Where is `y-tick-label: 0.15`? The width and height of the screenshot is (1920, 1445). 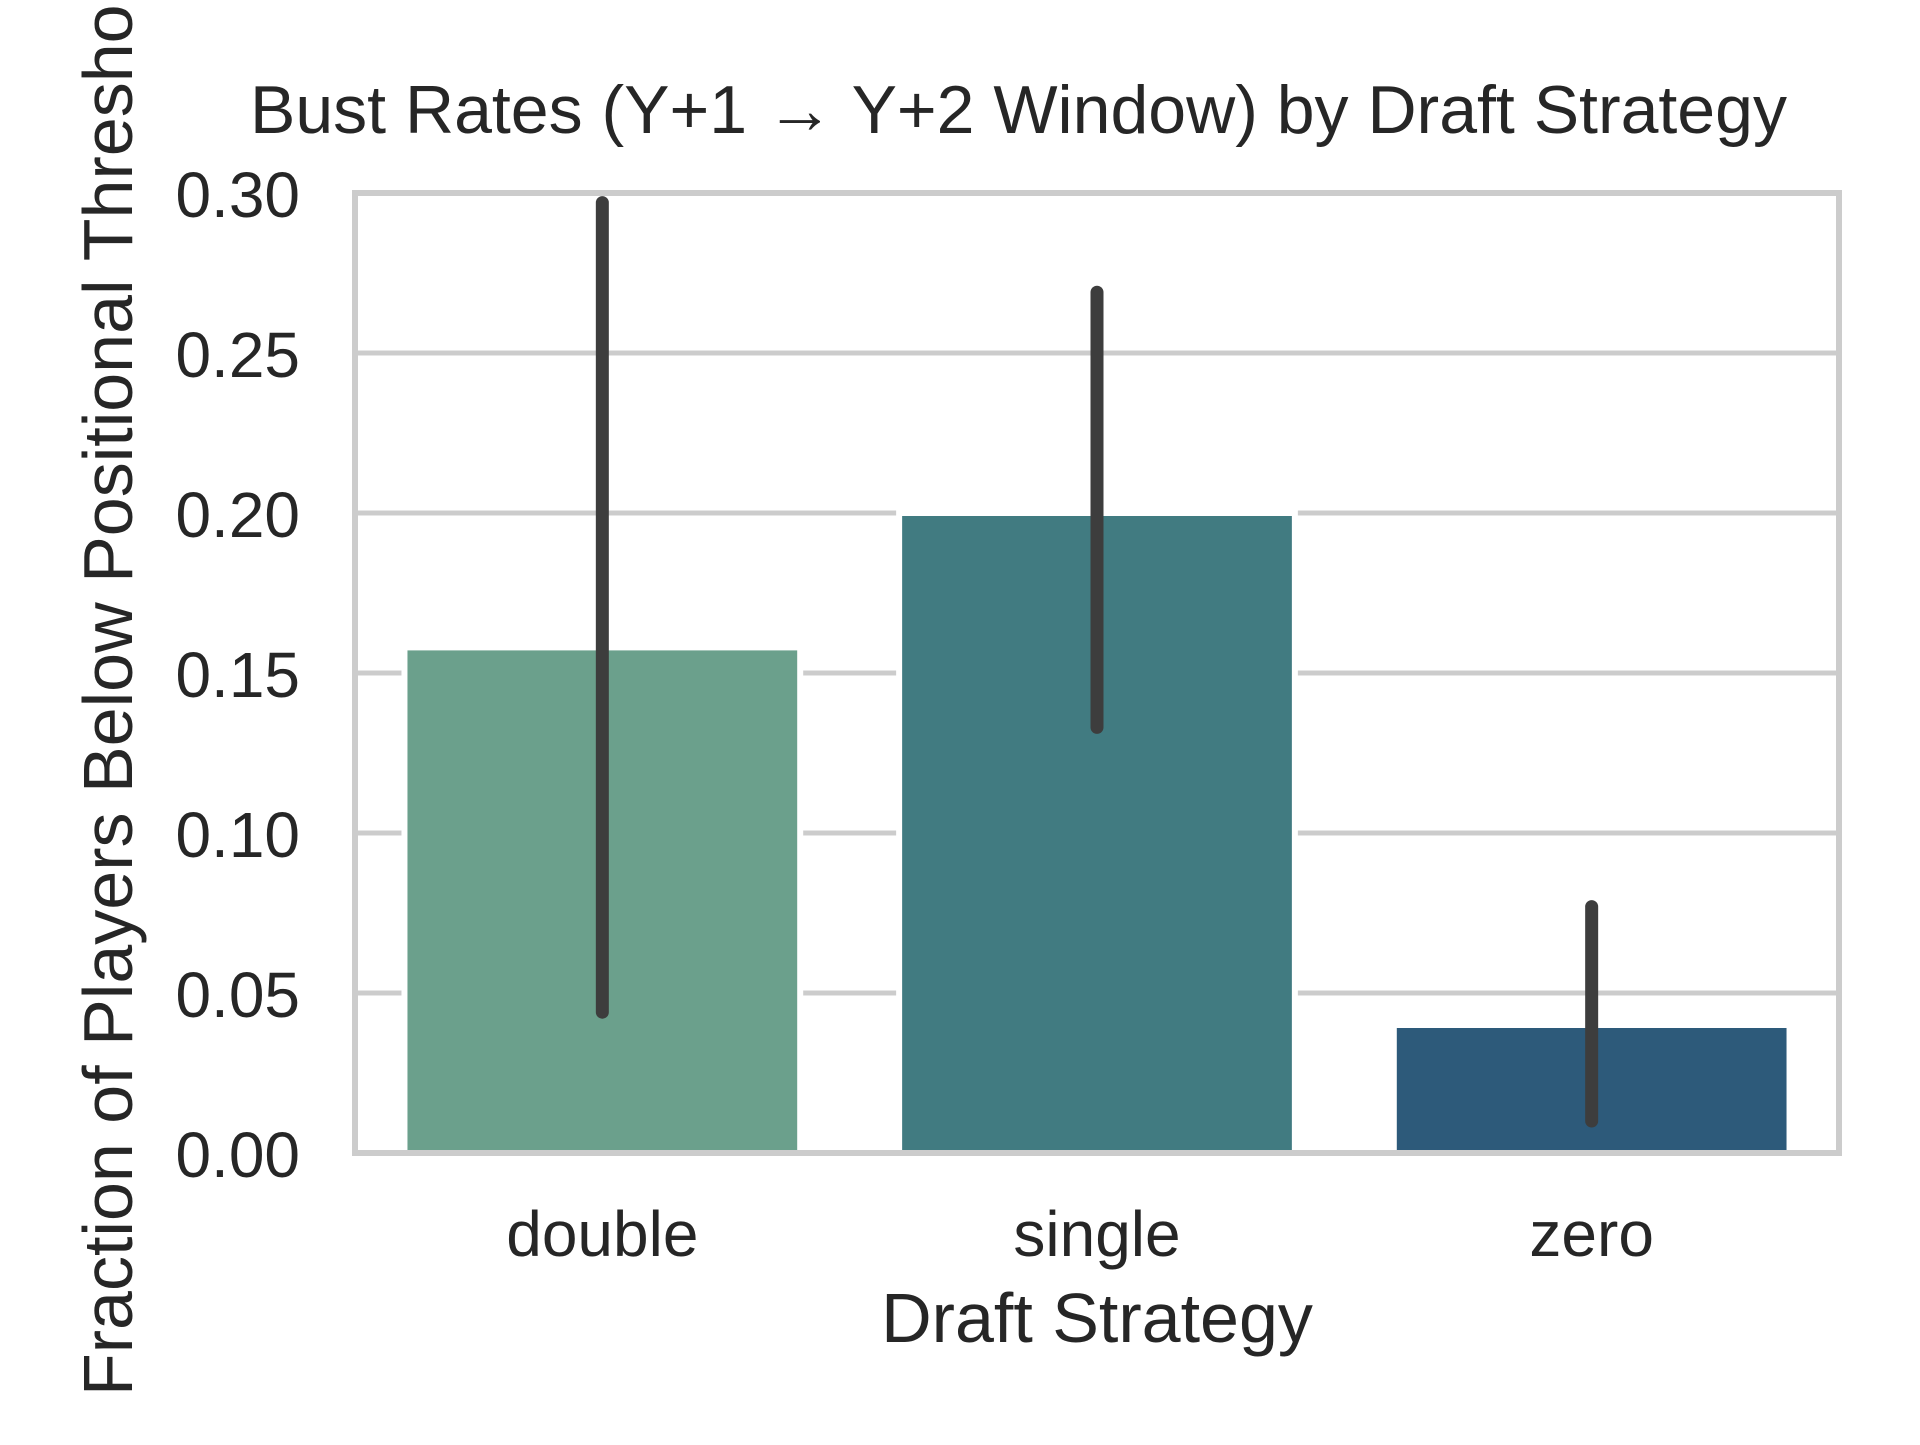 y-tick-label: 0.15 is located at coordinates (237, 675).